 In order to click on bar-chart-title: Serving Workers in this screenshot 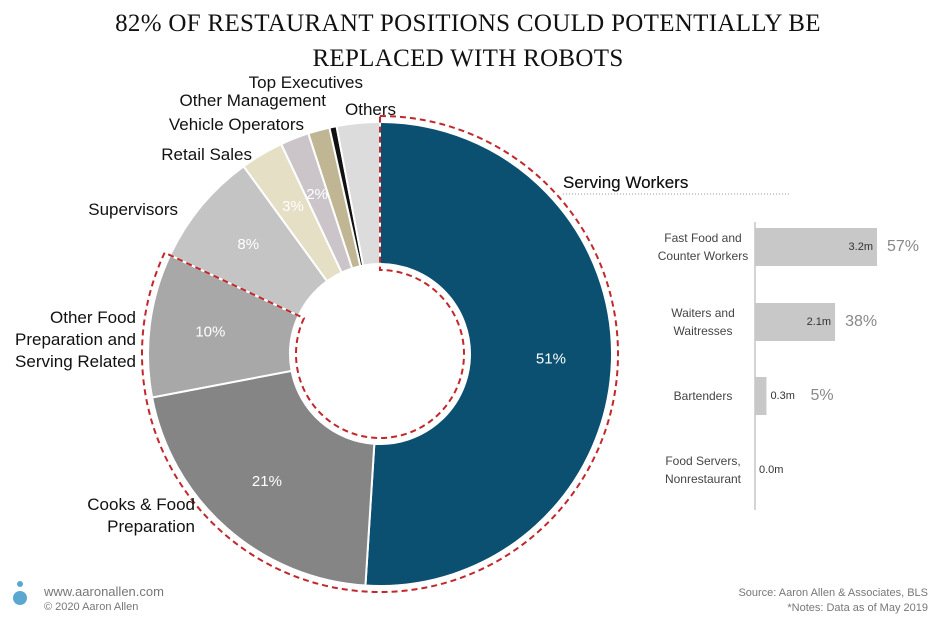, I will do `click(626, 182)`.